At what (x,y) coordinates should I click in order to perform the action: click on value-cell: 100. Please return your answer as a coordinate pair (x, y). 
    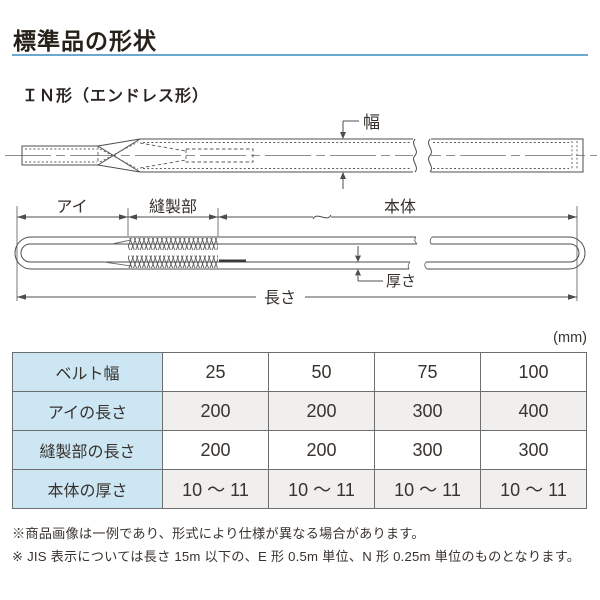
    Looking at the image, I should click on (533, 372).